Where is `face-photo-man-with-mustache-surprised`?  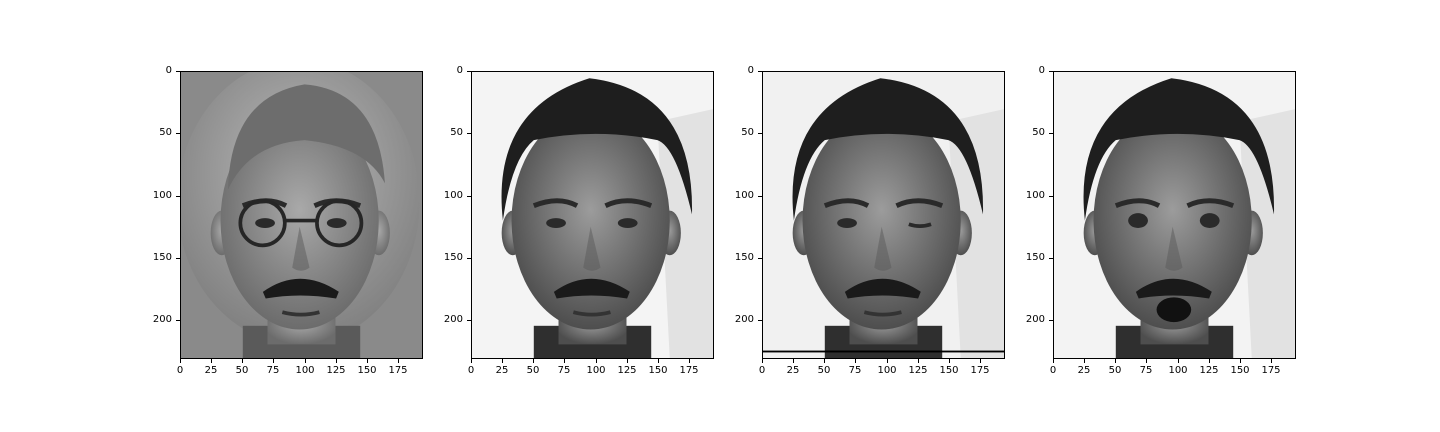 face-photo-man-with-mustache-surprised is located at coordinates (1174, 215).